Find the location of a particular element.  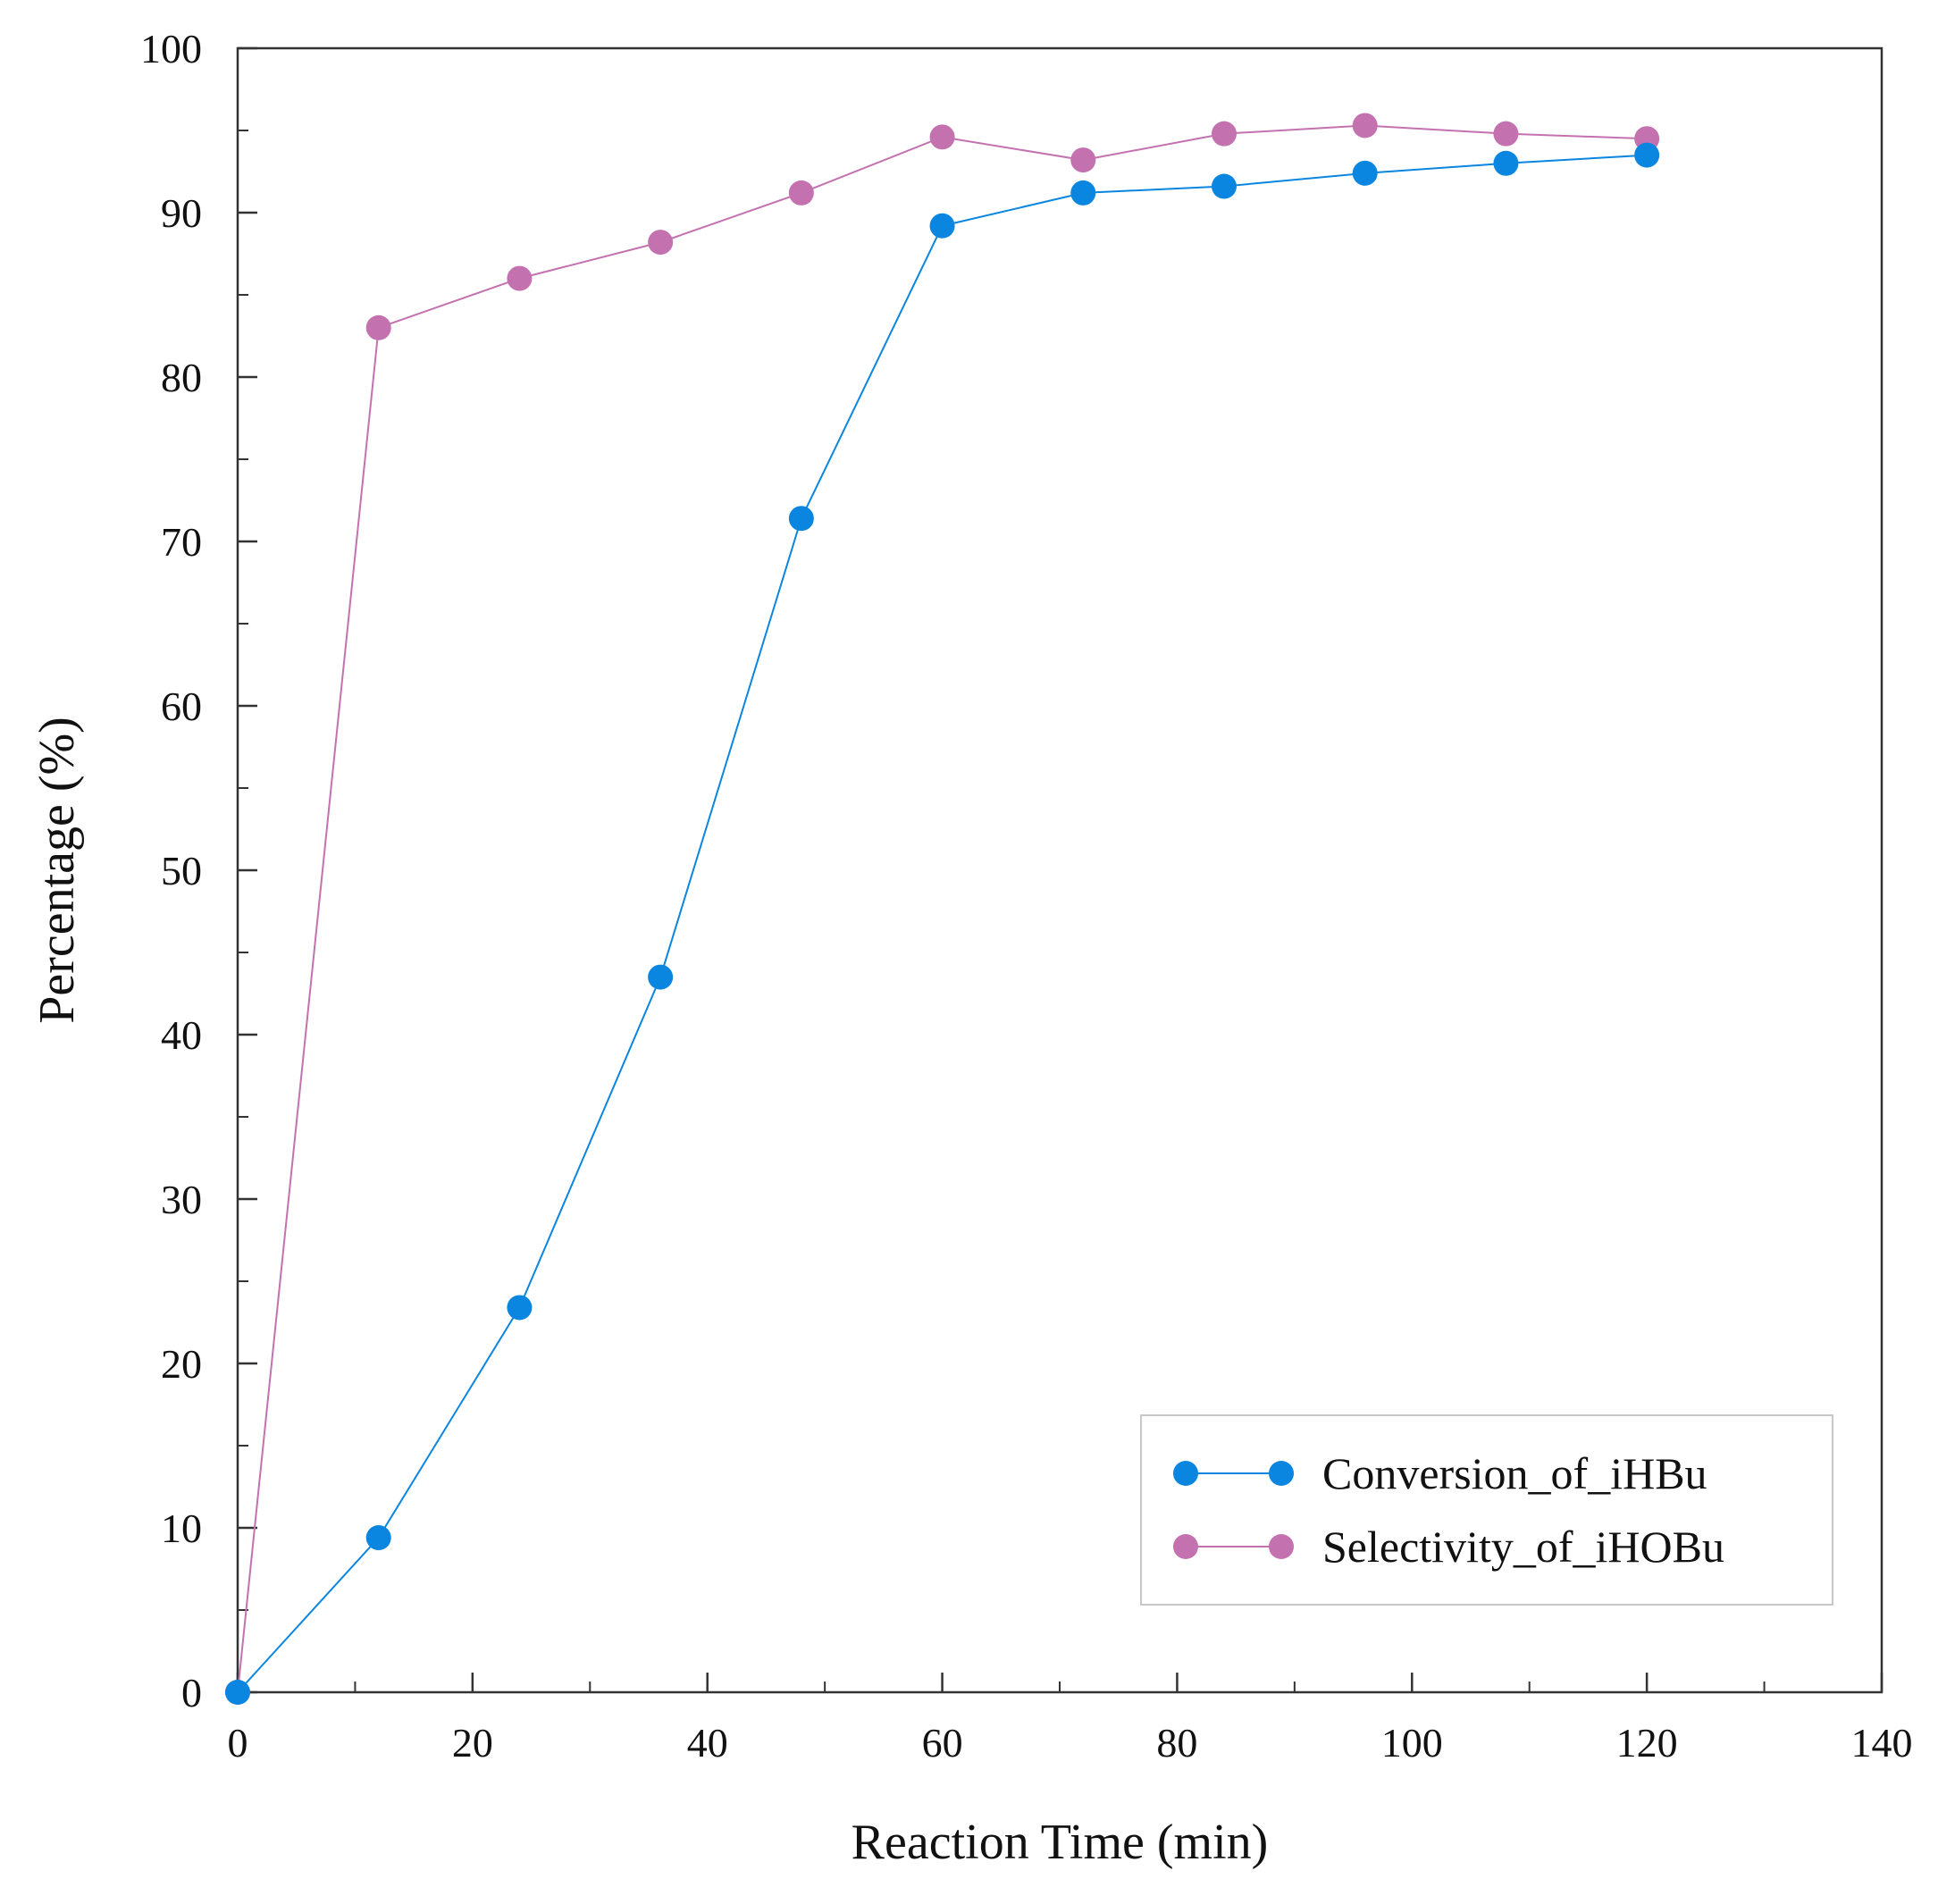

y-tick-label: 90 is located at coordinates (181, 213).